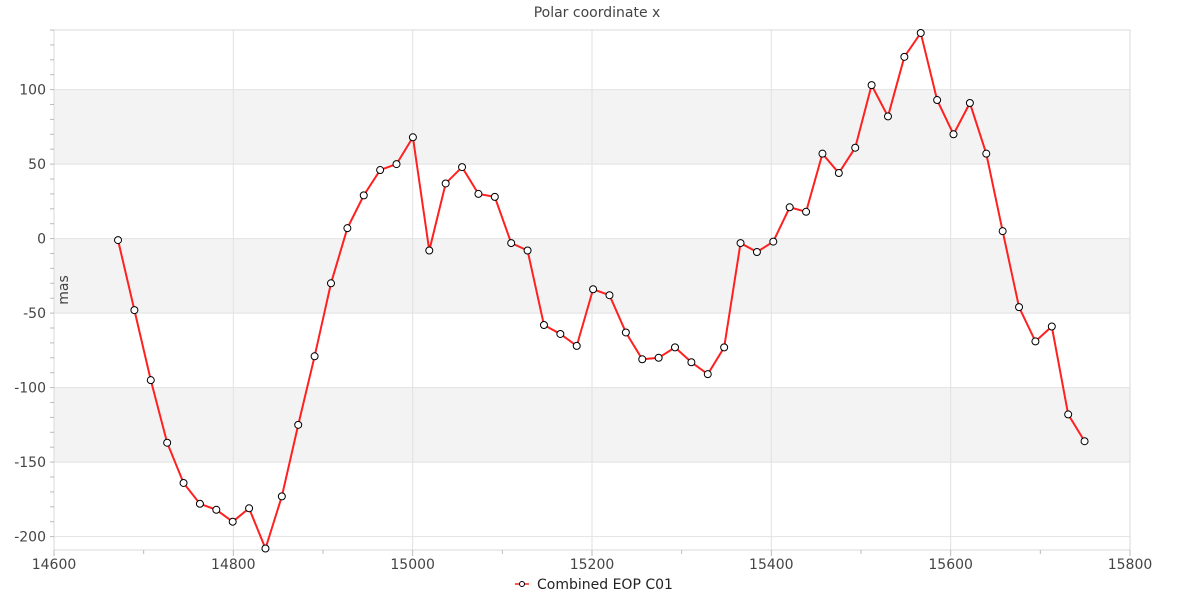 Image resolution: width=1200 pixels, height=604 pixels. I want to click on y-tick-label: -50, so click(34, 314).